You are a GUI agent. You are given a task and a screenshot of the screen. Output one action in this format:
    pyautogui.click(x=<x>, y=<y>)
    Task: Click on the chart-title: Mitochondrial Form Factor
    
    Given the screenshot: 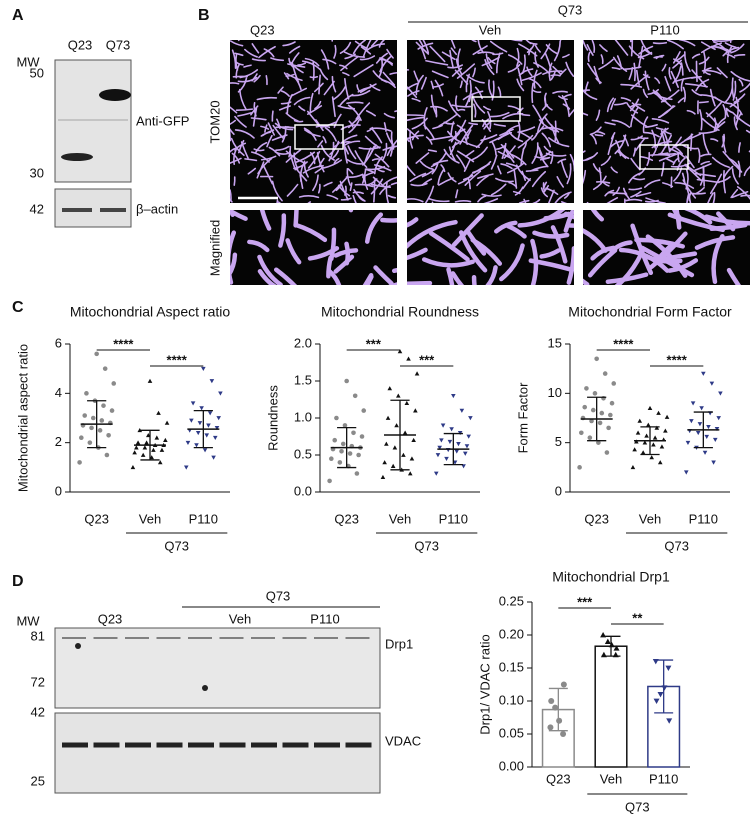 What is the action you would take?
    pyautogui.click(x=650, y=312)
    